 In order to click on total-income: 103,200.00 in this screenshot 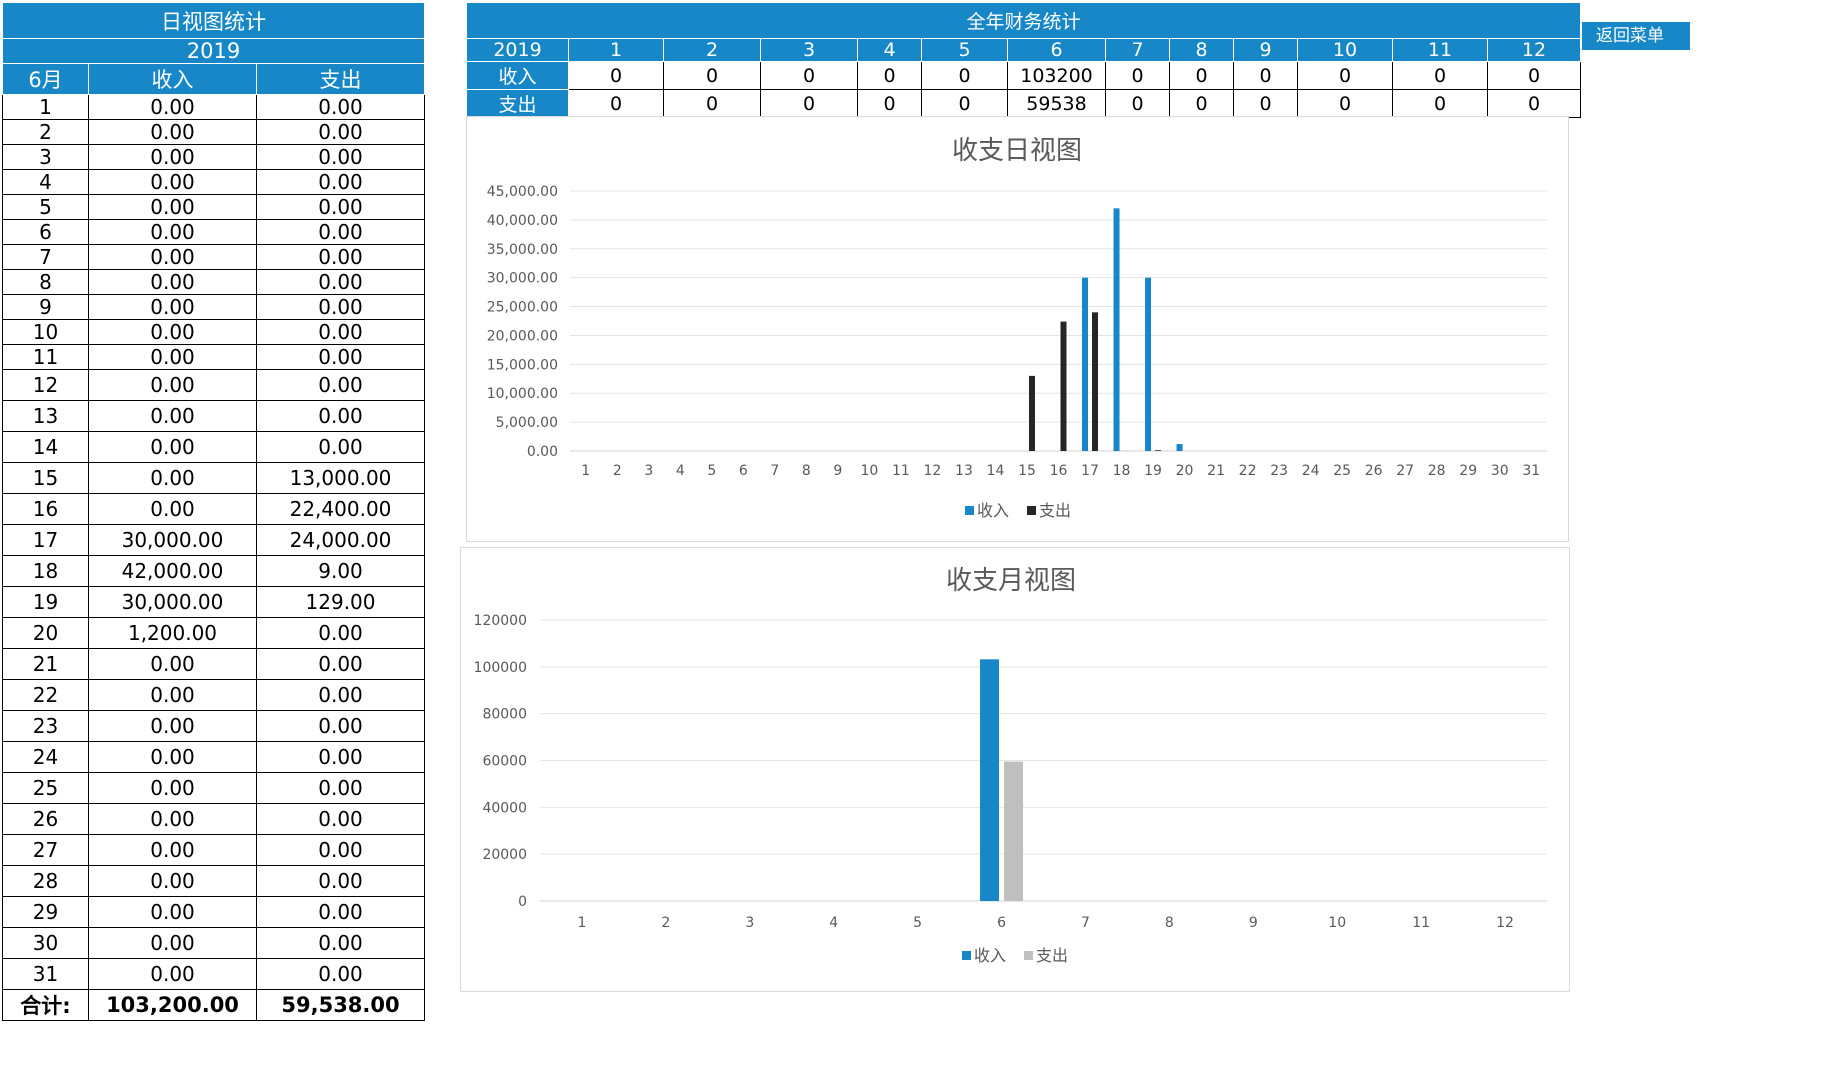, I will do `click(172, 1005)`.